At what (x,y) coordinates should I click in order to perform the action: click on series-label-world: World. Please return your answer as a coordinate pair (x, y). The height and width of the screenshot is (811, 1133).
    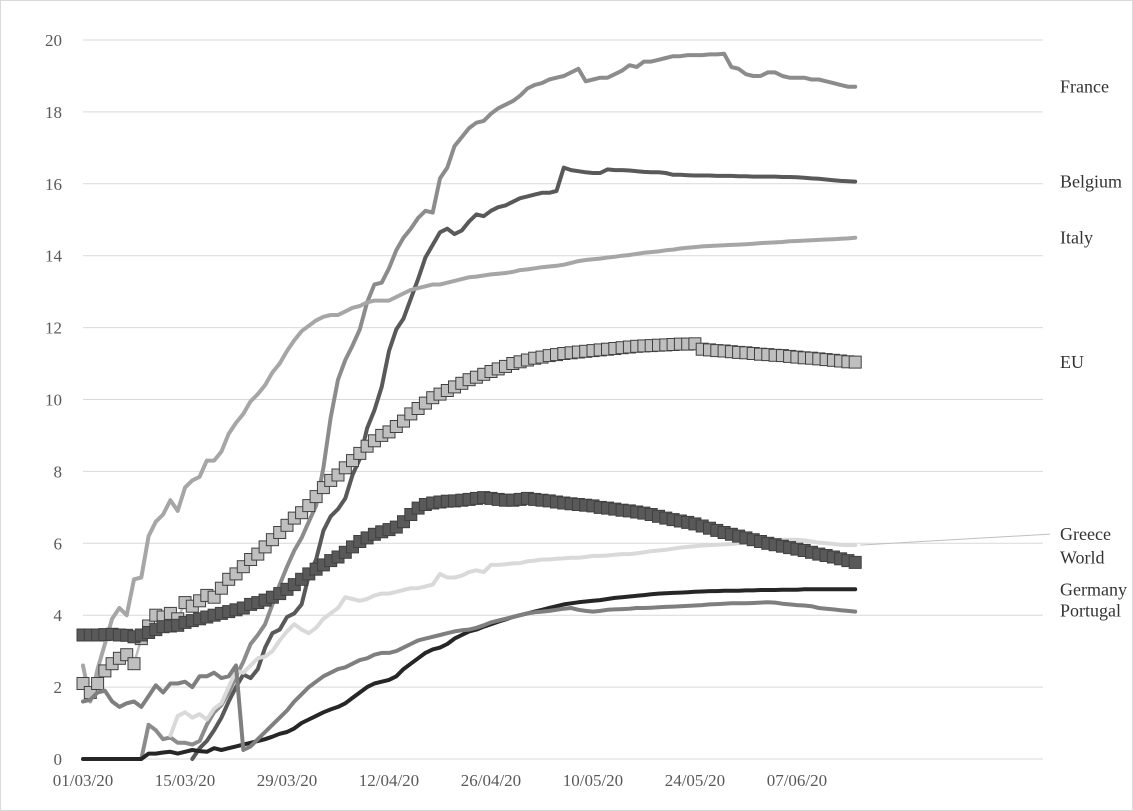
    Looking at the image, I should click on (1082, 557).